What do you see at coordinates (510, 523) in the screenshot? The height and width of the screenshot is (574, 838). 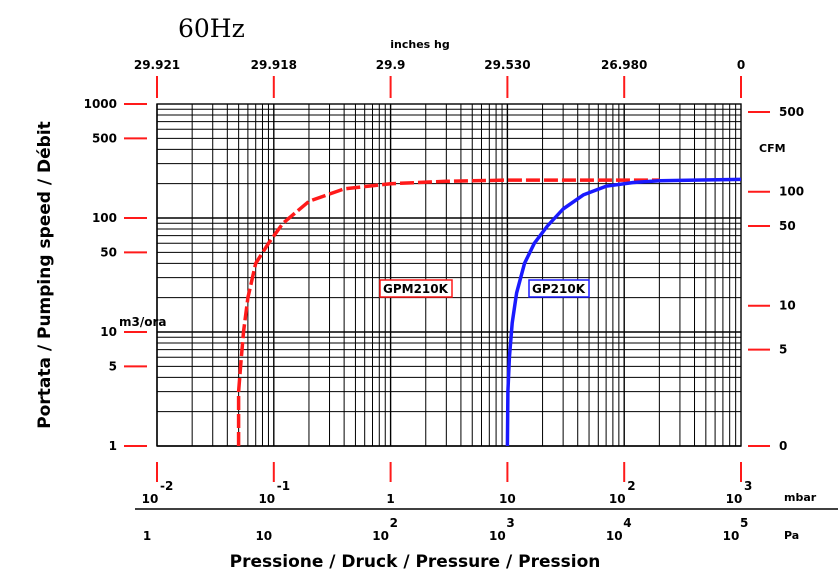 I see `tick-exponent-pa: 3` at bounding box center [510, 523].